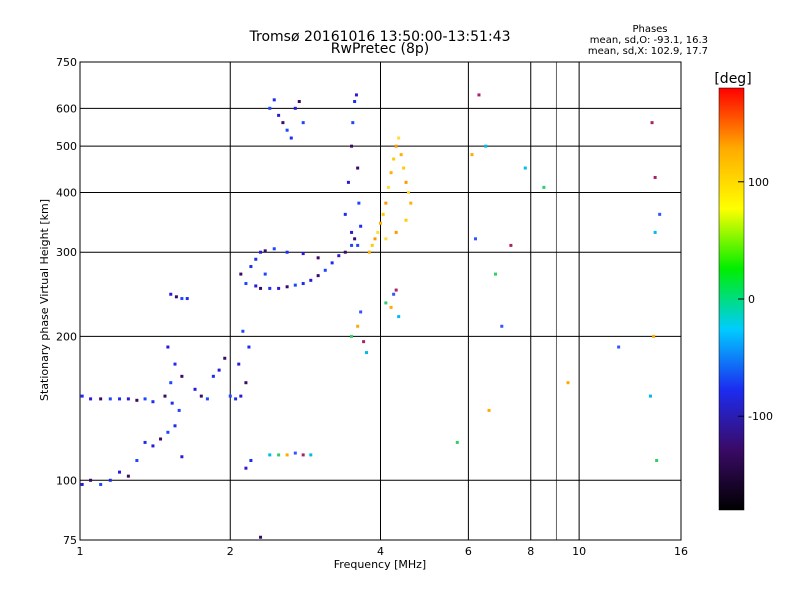  I want to click on stats-heading: Phases, so click(649, 29).